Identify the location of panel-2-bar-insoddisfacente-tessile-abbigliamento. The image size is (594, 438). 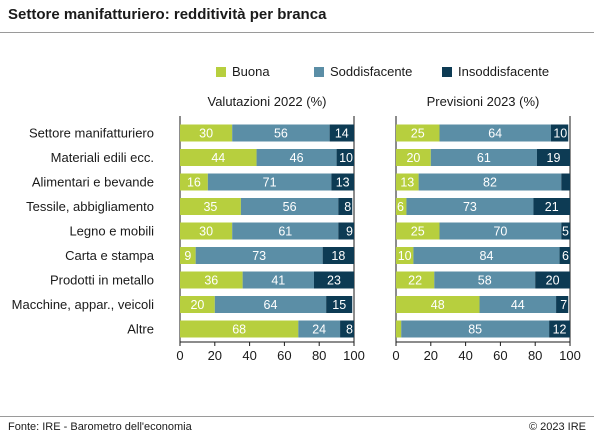
(551, 206).